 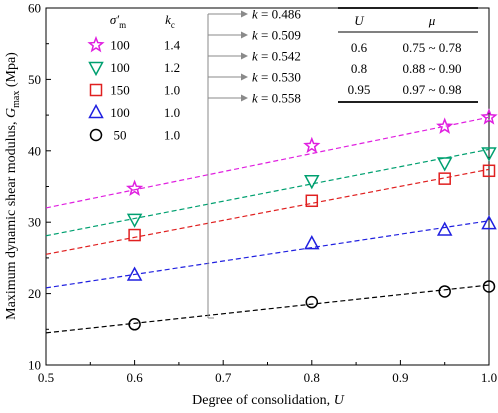 What do you see at coordinates (34, 293) in the screenshot?
I see `y-tick-label: 20` at bounding box center [34, 293].